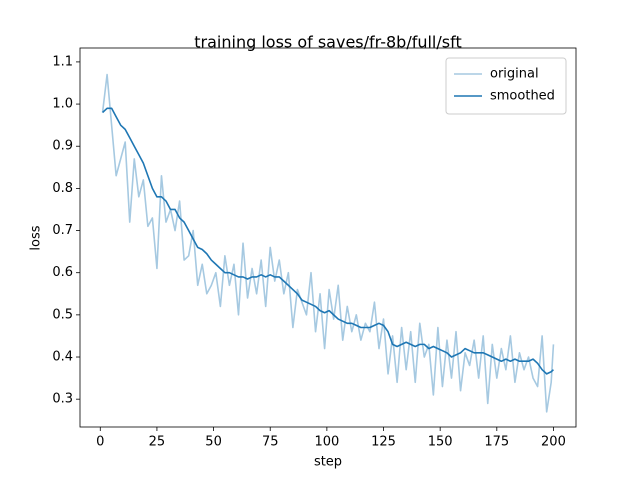 This screenshot has width=640, height=480. What do you see at coordinates (100, 442) in the screenshot?
I see `x-tick-label: 0` at bounding box center [100, 442].